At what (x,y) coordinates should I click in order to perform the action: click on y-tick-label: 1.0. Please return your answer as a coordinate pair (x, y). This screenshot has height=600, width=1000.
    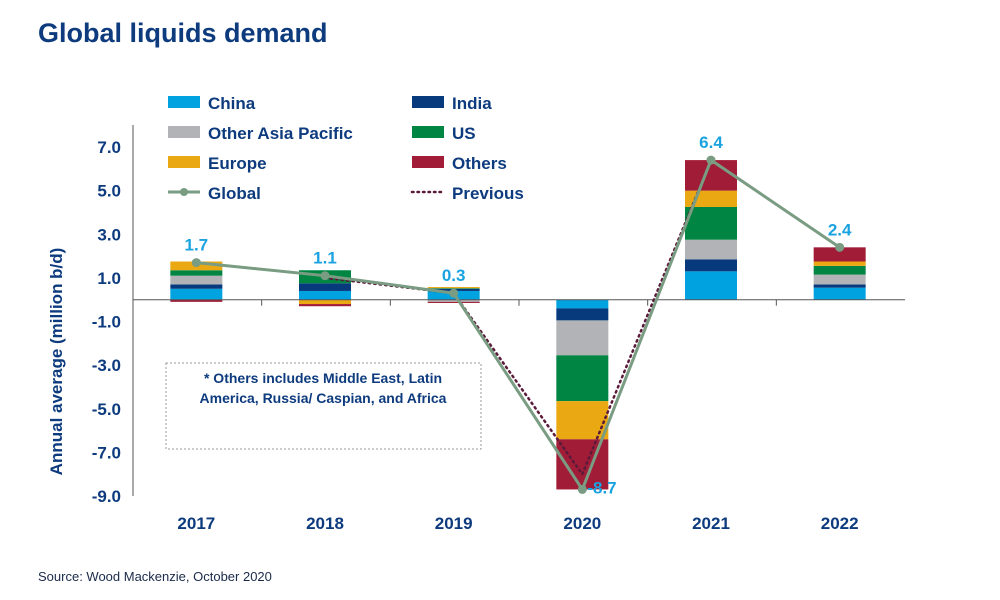
    Looking at the image, I should click on (109, 278).